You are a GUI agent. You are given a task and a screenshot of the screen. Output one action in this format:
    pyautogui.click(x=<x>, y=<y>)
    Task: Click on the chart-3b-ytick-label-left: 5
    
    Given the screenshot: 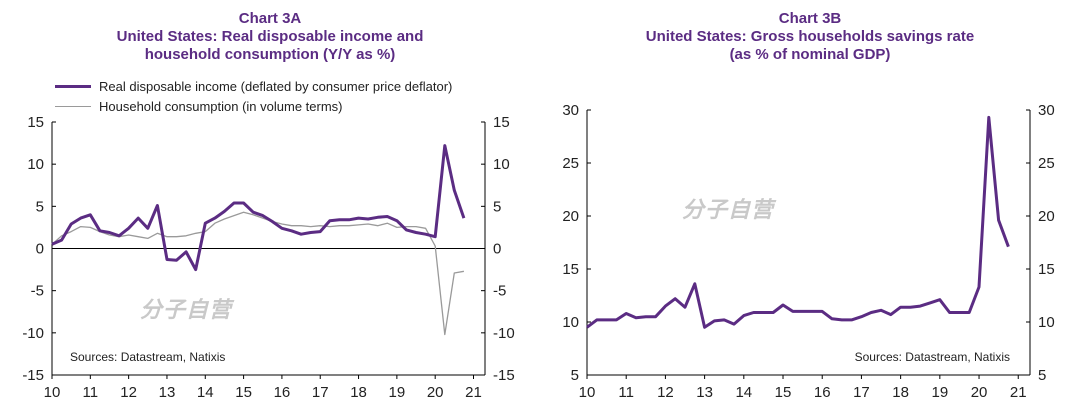 What is the action you would take?
    pyautogui.click(x=575, y=375)
    